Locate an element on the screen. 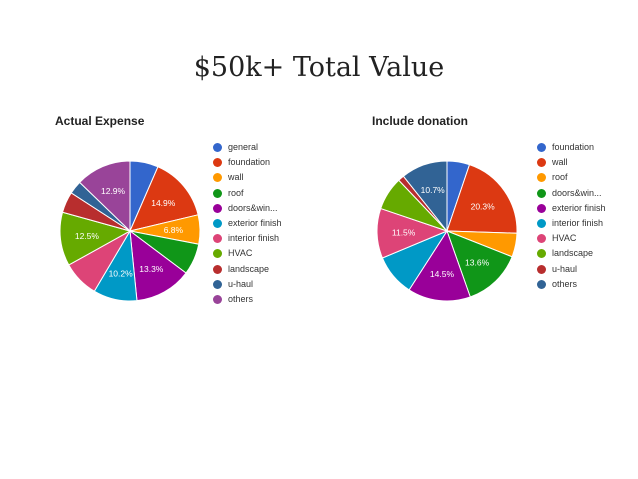 Image resolution: width=638 pixels, height=479 pixels. slice-data-label: 13.6% is located at coordinates (477, 262).